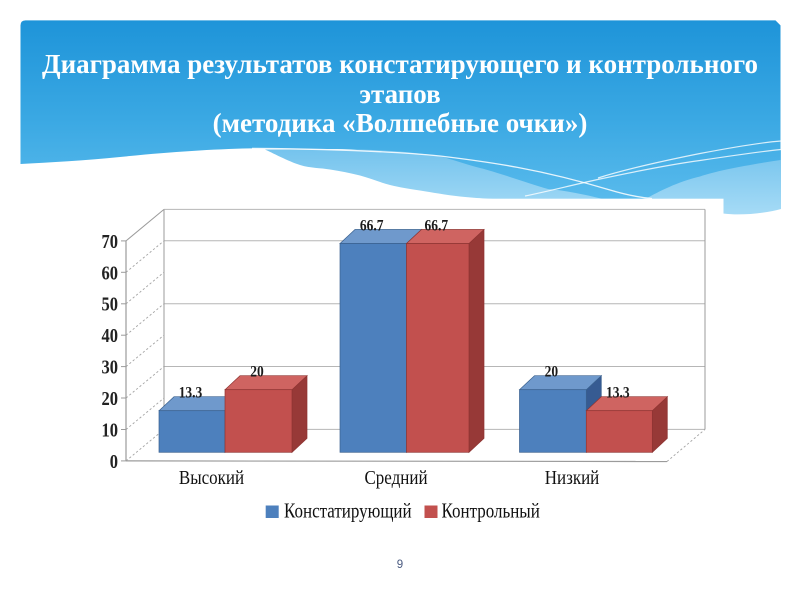 The width and height of the screenshot is (800, 600). Describe the element at coordinates (110, 367) in the screenshot. I see `svg-text: 30` at that location.